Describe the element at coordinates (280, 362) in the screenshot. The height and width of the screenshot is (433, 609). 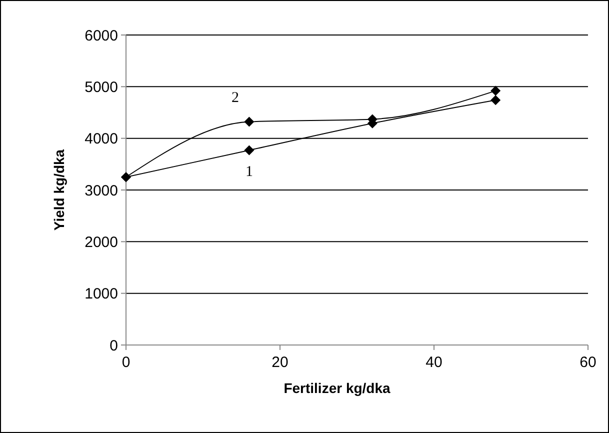
I see `x-tick-label: 20` at that location.